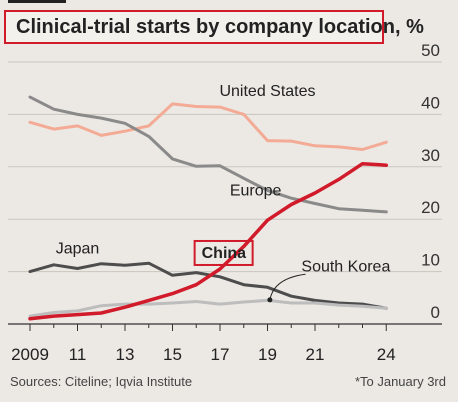 Image resolution: width=458 pixels, height=402 pixels. I want to click on y-tick-label: 30, so click(430, 155).